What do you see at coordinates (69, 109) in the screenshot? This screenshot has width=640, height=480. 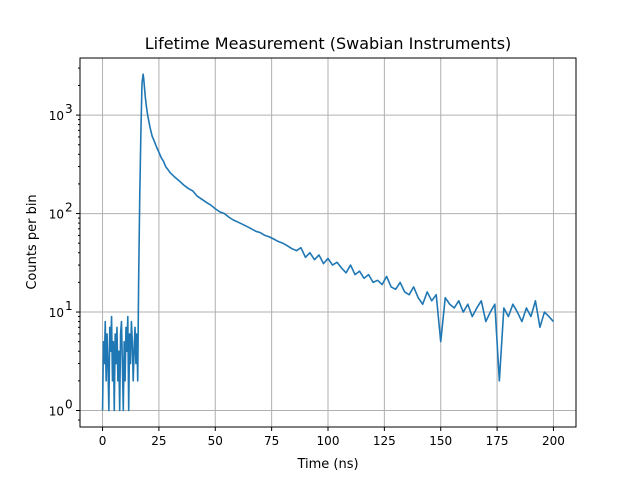 I see `y-tick-exponent: 3` at bounding box center [69, 109].